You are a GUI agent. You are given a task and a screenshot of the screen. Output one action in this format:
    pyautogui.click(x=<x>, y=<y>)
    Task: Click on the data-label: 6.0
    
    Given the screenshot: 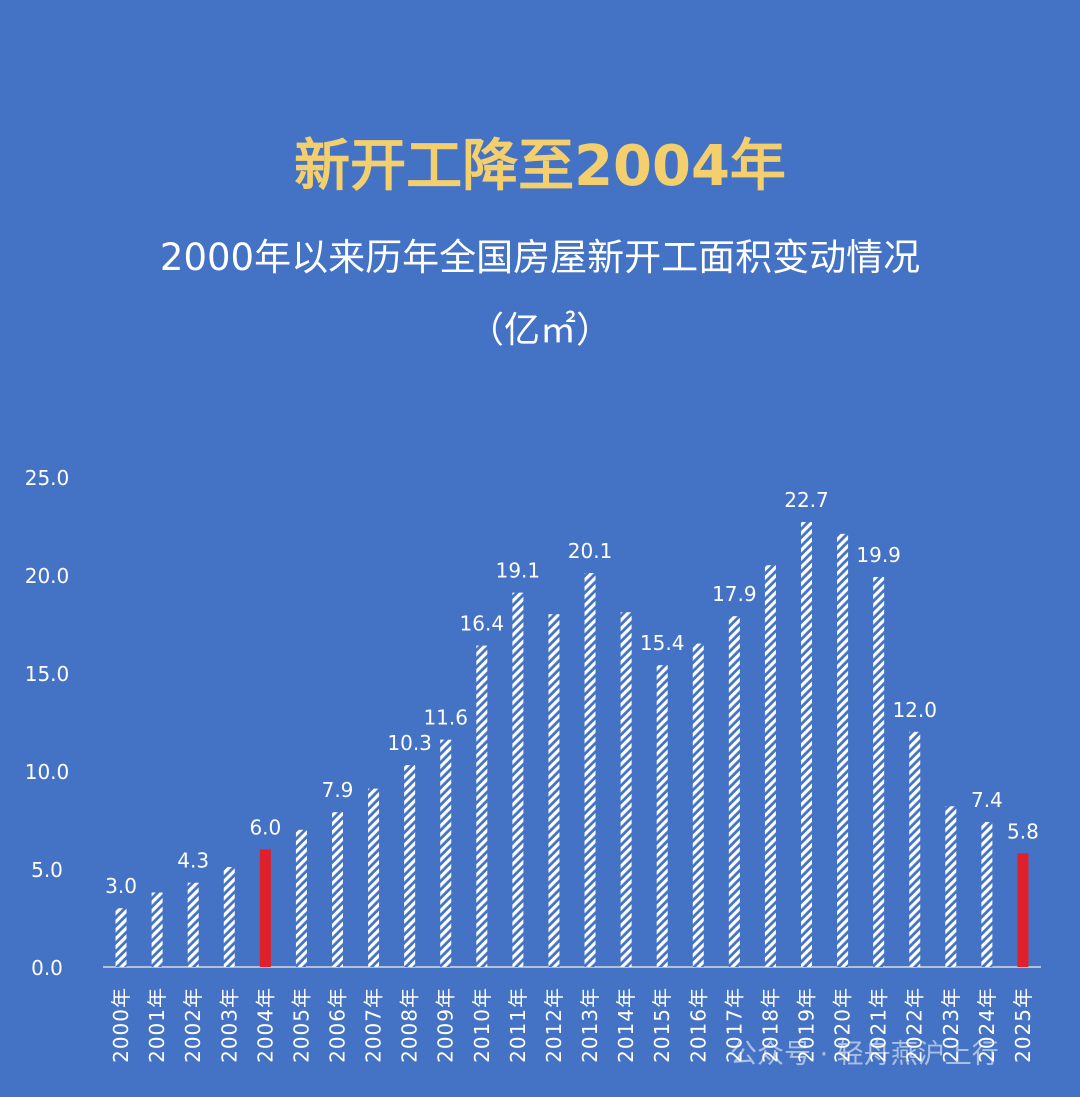 What is the action you would take?
    pyautogui.click(x=265, y=827)
    